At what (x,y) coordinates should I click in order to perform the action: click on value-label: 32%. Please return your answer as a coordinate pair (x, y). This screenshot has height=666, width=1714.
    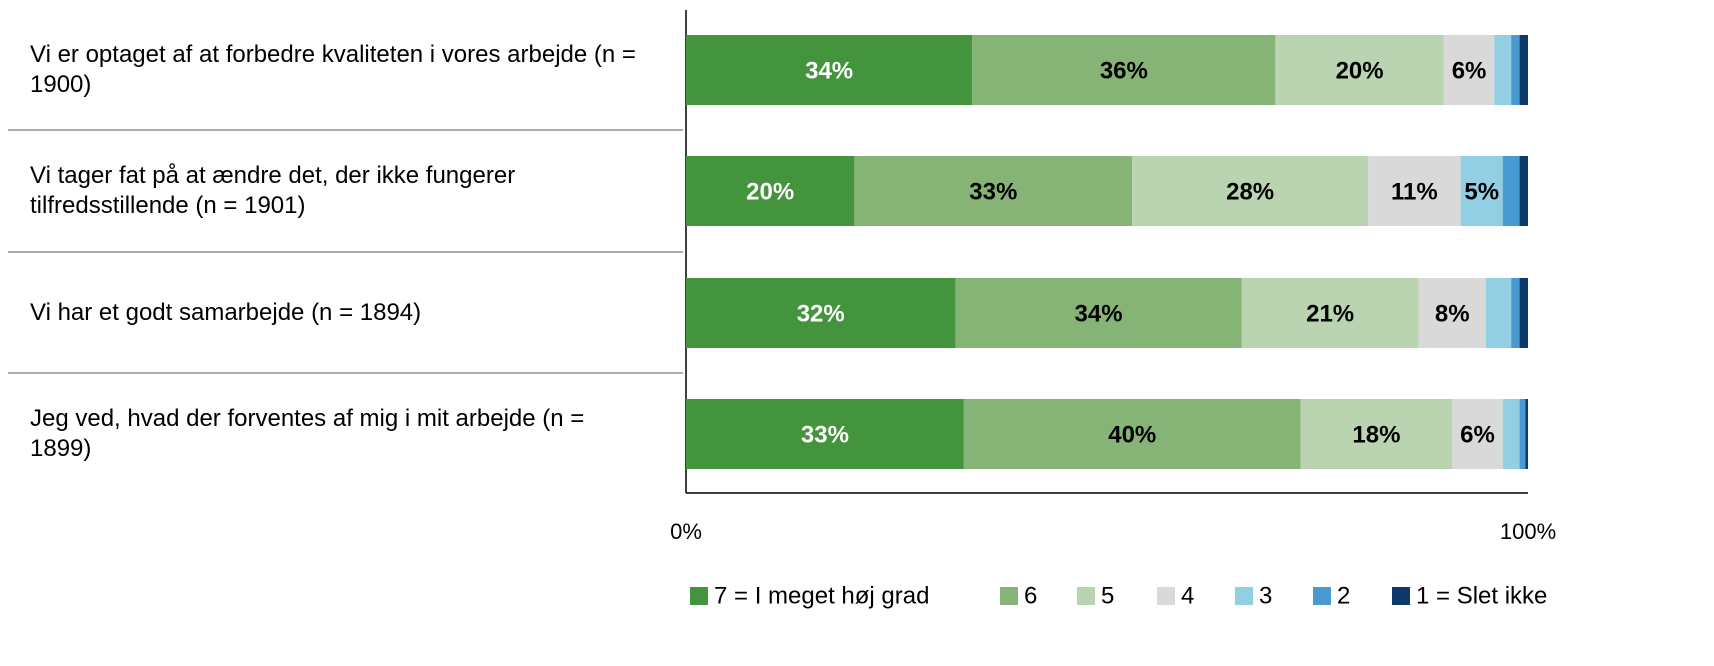
    Looking at the image, I should click on (821, 313).